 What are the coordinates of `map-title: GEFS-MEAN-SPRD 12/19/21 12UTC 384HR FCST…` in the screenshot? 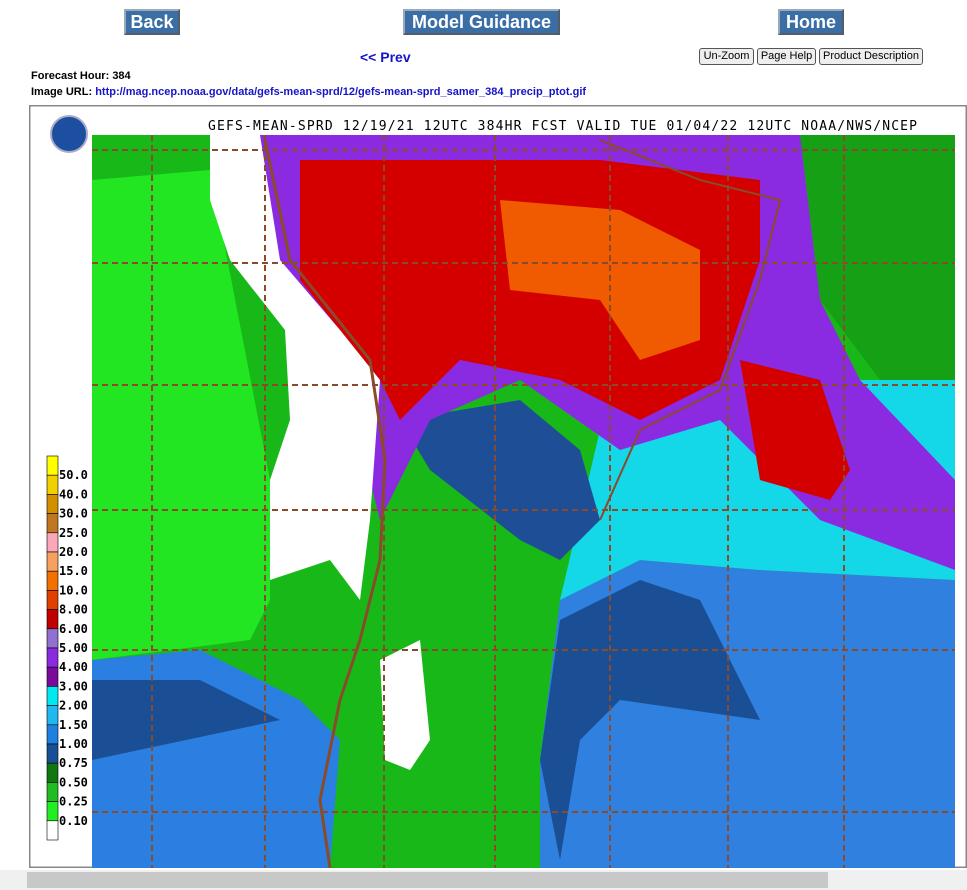 It's located at (562, 126).